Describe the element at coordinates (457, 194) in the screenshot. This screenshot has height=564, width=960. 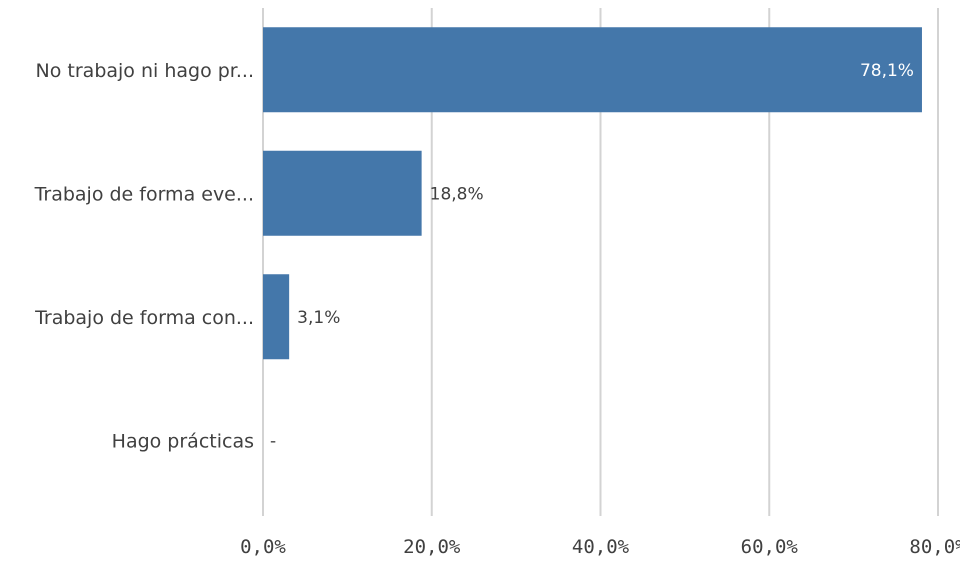
I see `value-label: 18,8%` at that location.